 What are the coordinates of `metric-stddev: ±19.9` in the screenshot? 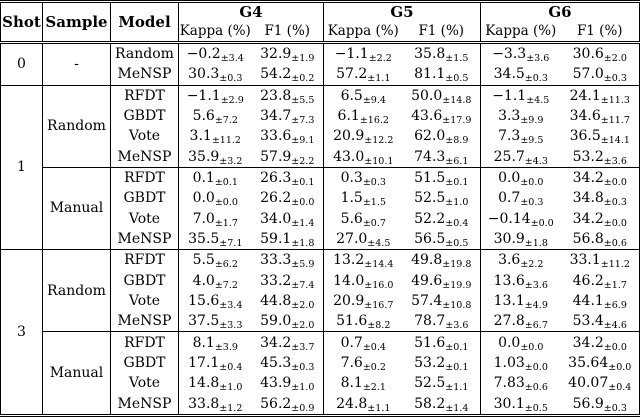 It's located at (457, 285).